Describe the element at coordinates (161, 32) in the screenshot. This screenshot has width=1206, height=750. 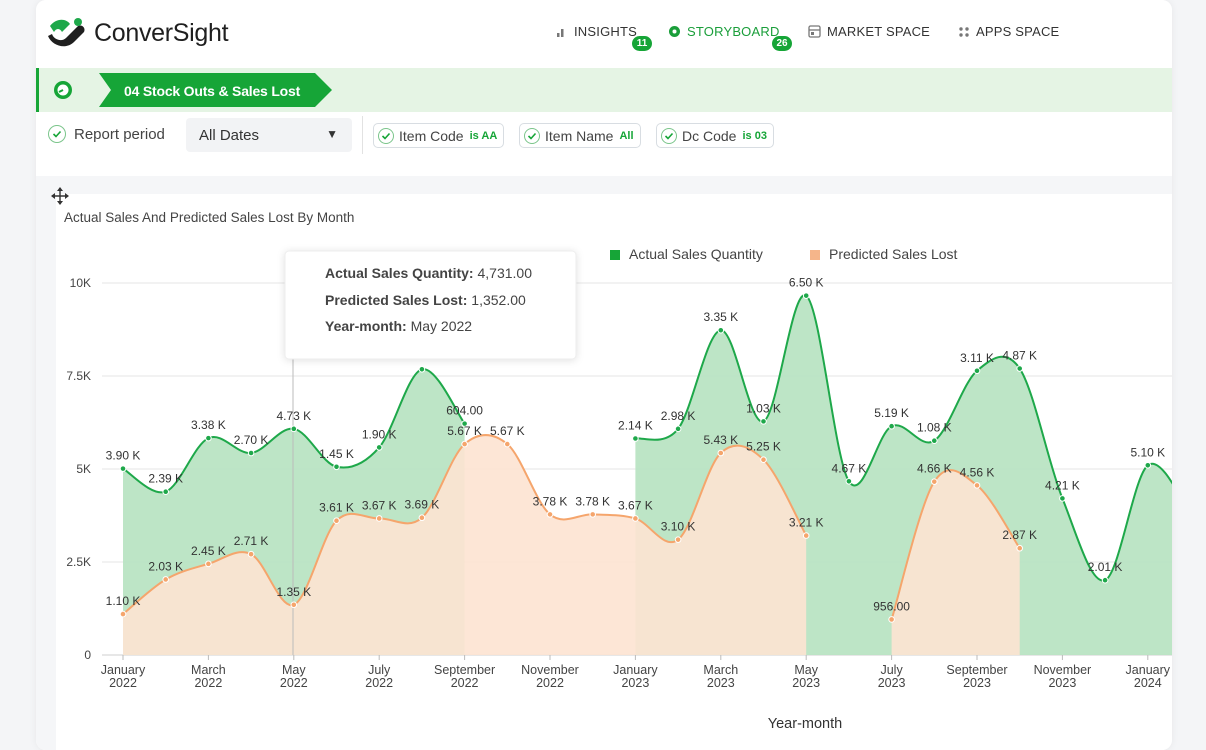
I see `brand-name: ConverSight` at that location.